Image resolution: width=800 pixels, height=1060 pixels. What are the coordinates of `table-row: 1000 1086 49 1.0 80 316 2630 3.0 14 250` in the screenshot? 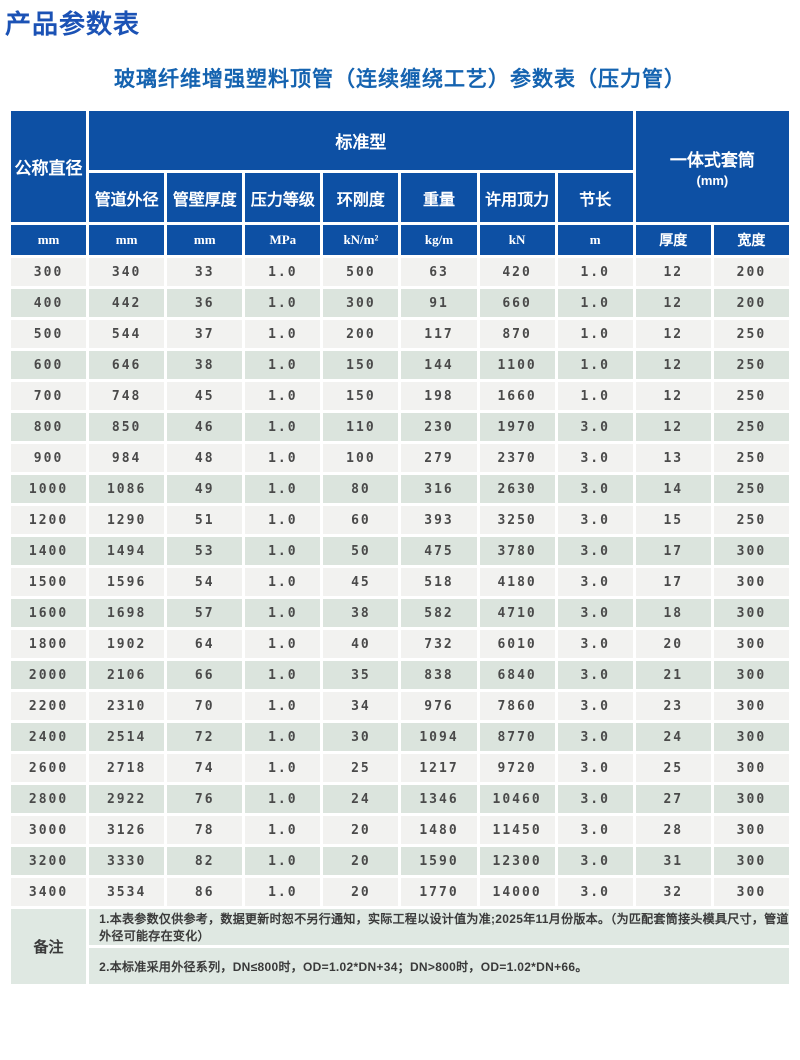 It's located at (400, 489).